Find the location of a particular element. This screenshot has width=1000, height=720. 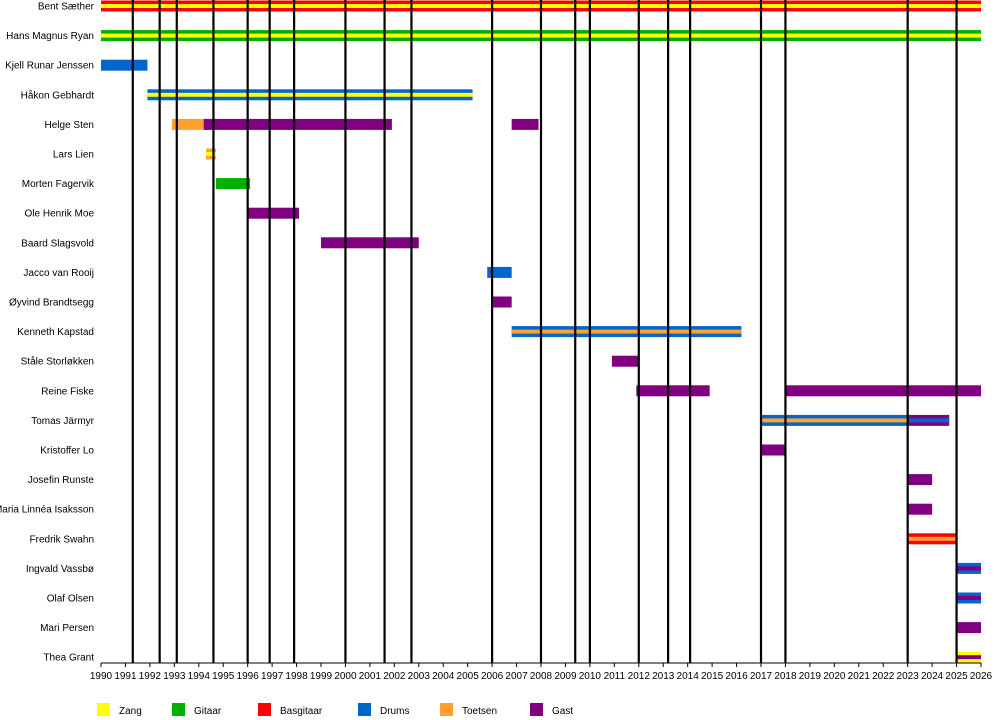

member-label-fredrik-swahn: Fredrik Swahn is located at coordinates (62, 539).